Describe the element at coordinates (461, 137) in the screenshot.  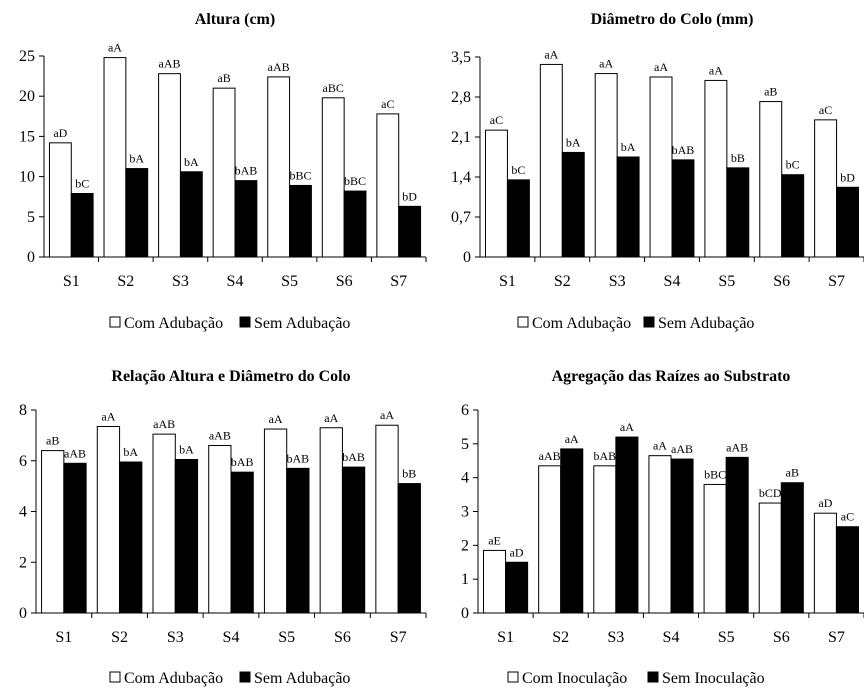
I see `y-tick-label: 2,1` at that location.